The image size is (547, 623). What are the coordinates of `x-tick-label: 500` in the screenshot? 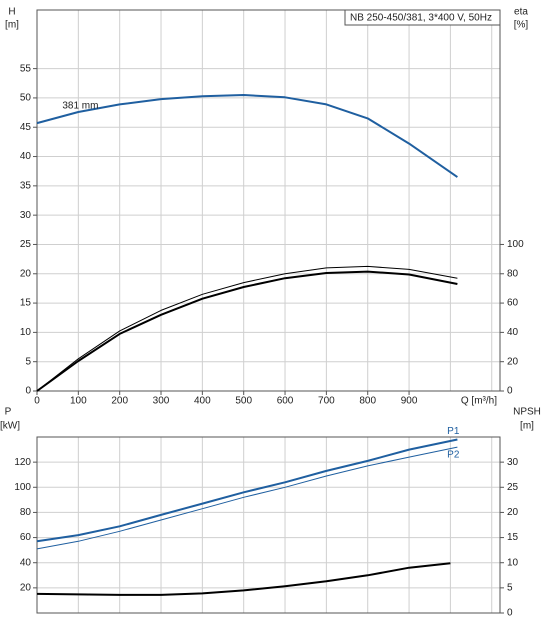 It's located at (243, 401).